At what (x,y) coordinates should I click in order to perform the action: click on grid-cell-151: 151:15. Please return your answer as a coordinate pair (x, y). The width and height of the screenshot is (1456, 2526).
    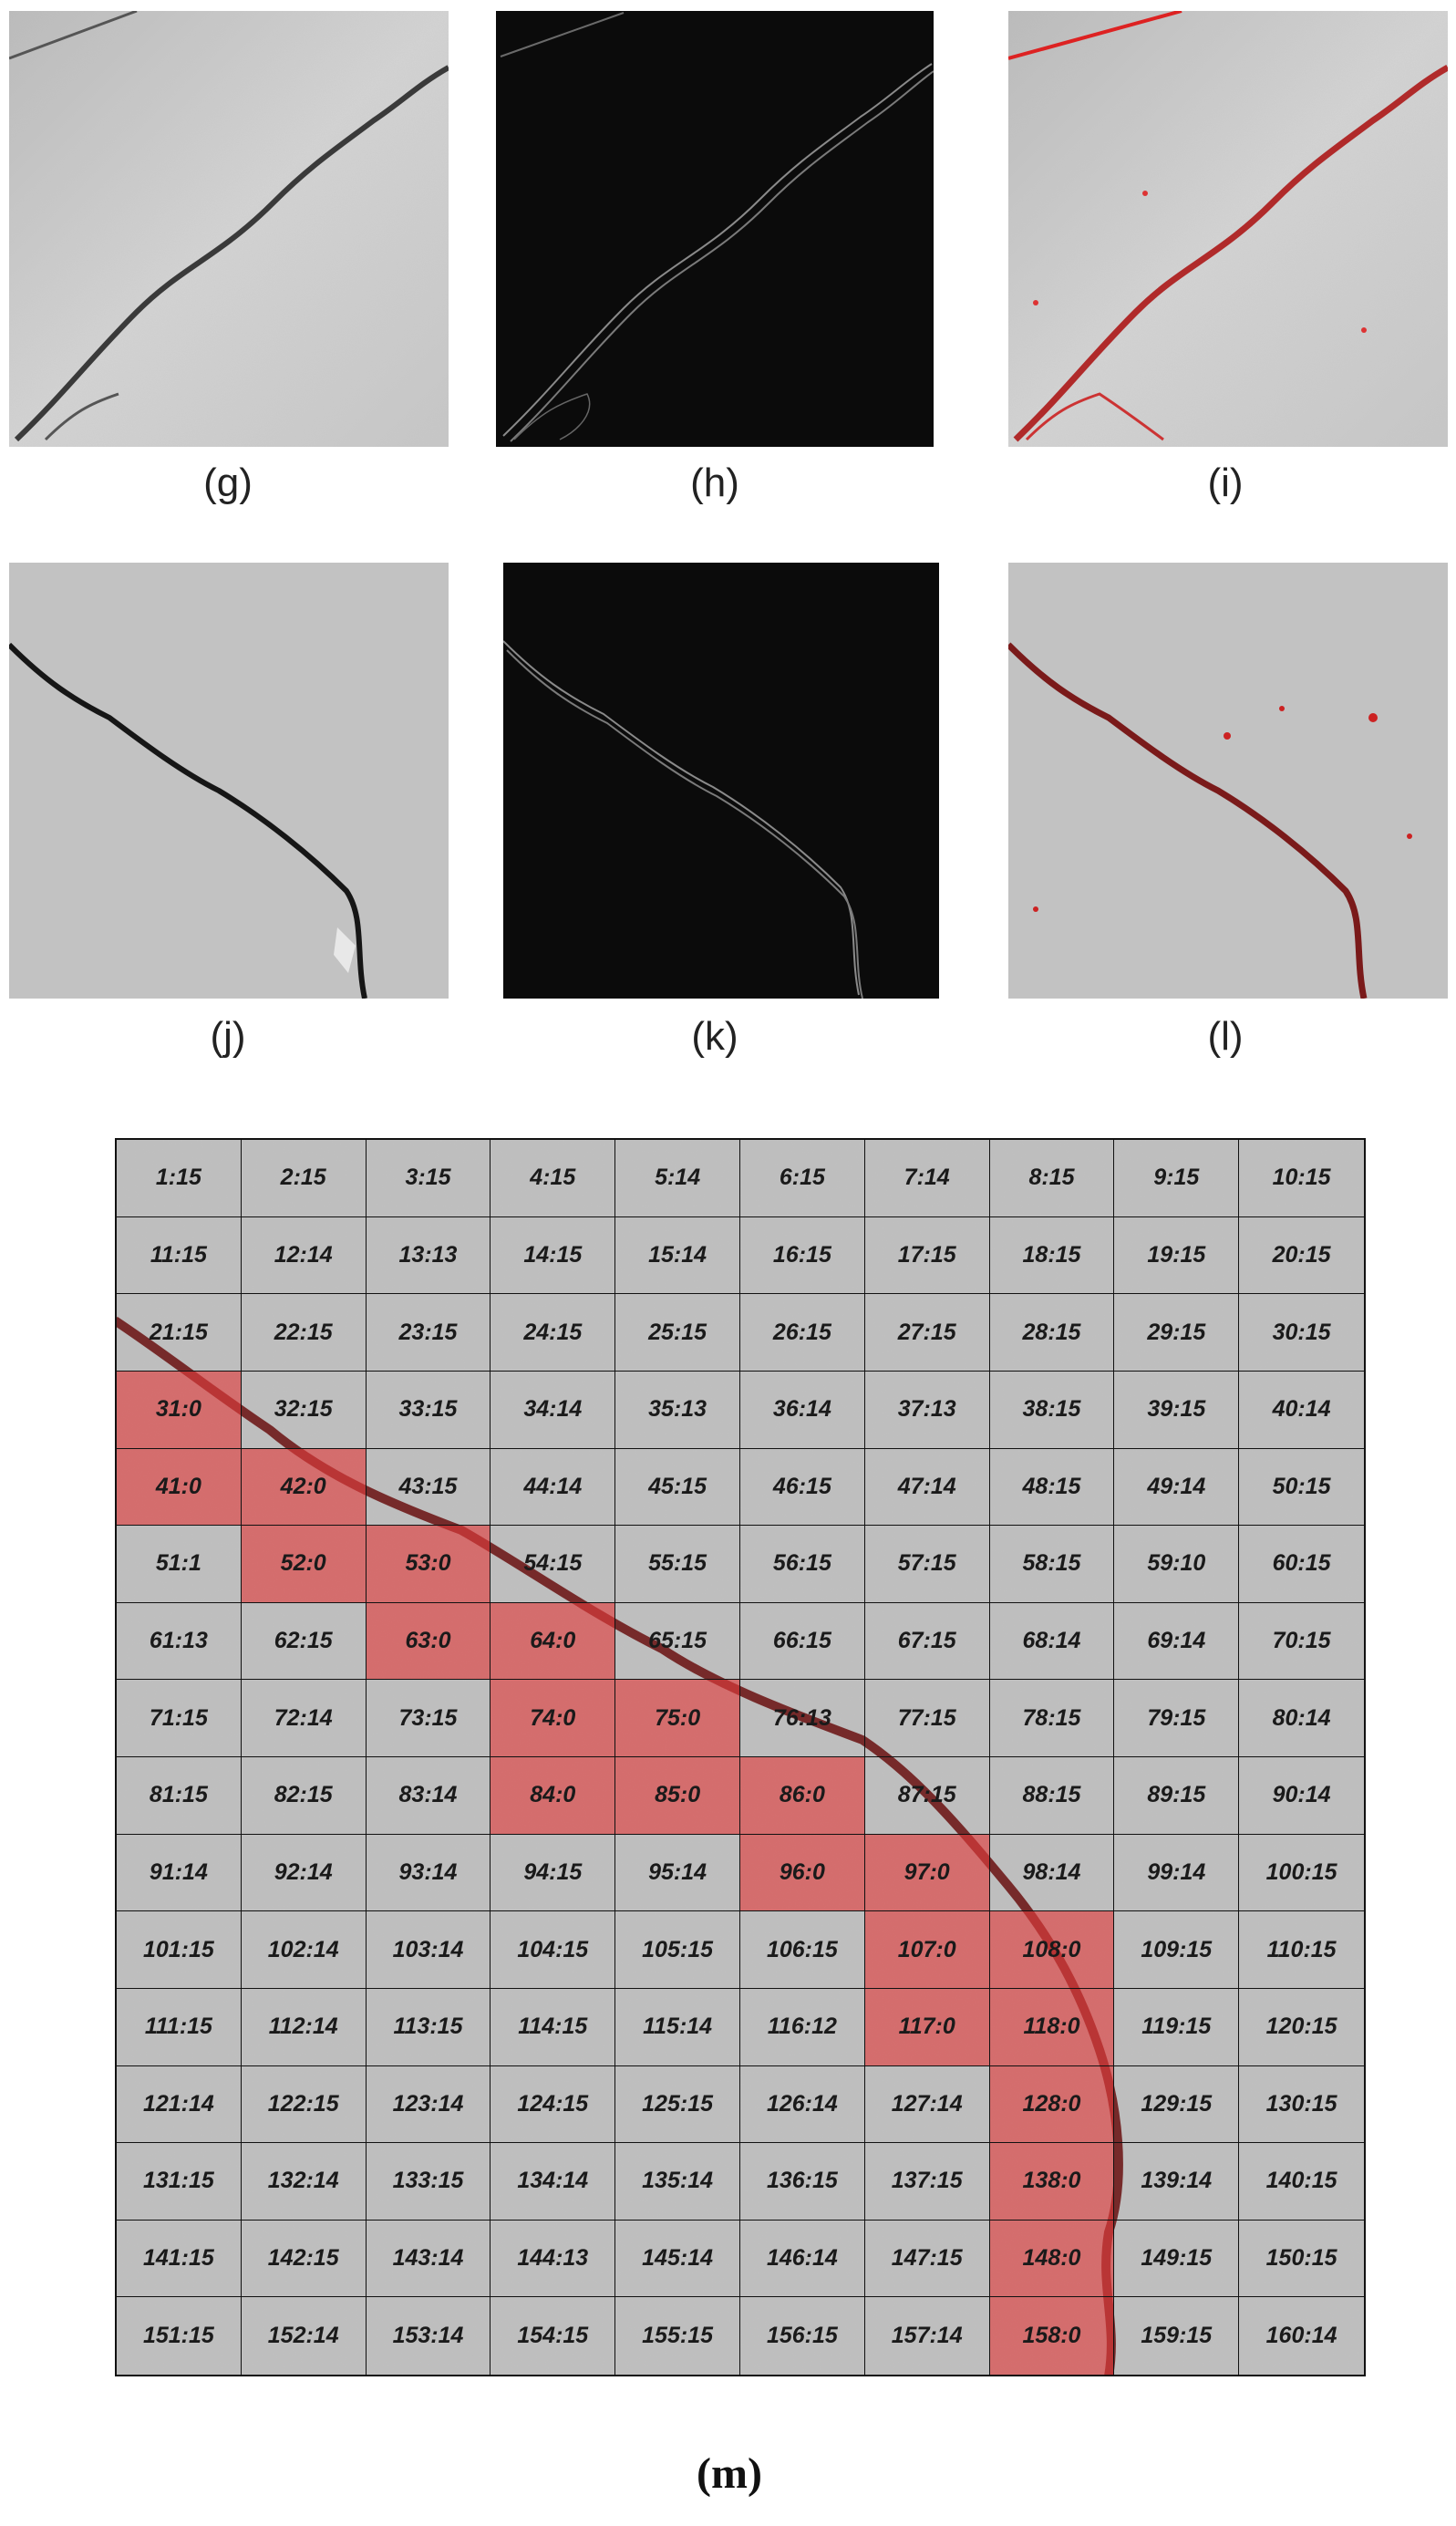
    Looking at the image, I should click on (180, 2336).